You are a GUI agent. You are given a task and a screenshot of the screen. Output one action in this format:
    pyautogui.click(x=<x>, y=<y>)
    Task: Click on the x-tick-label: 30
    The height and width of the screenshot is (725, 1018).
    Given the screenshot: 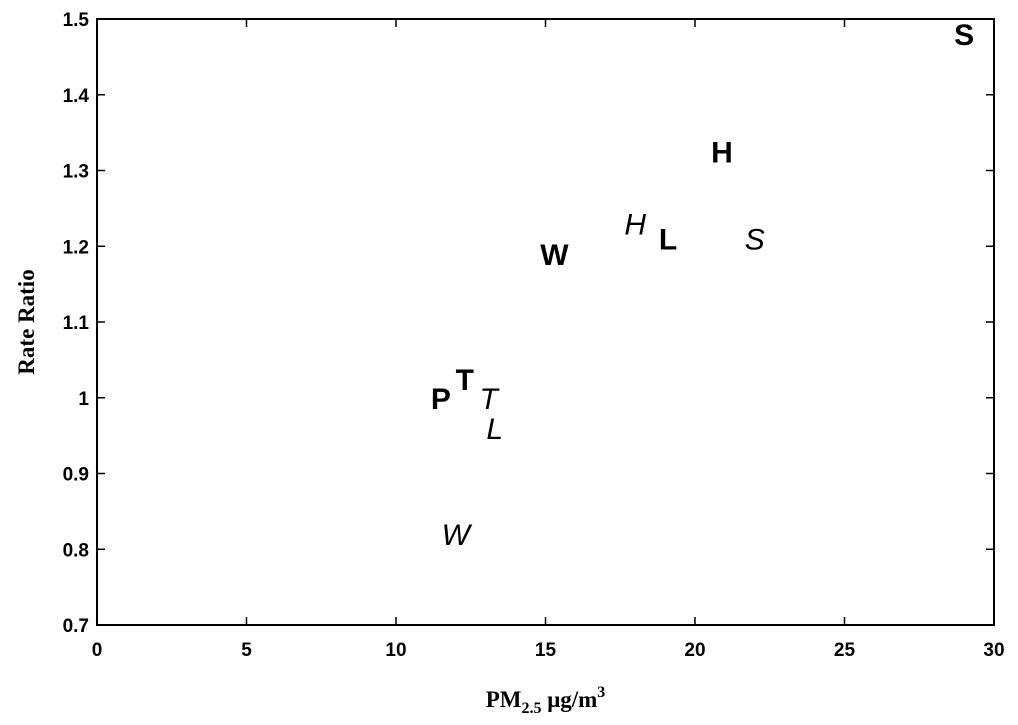 What is the action you would take?
    pyautogui.click(x=993, y=650)
    